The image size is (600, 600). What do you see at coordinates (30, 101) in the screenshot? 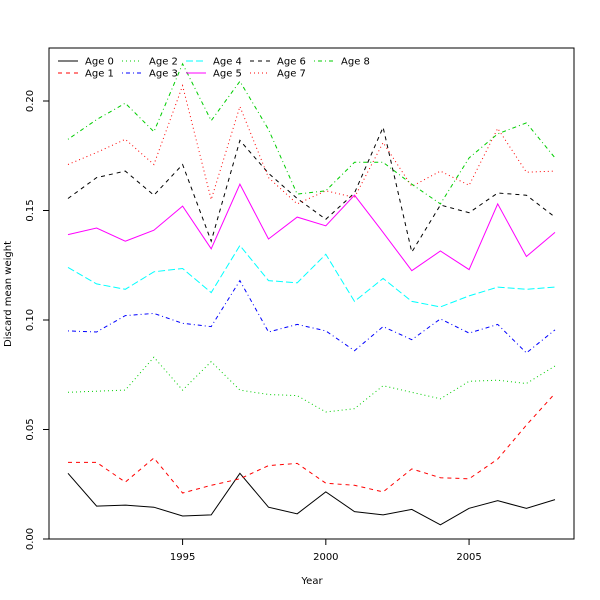
I see `y-tick-label: 0.20` at bounding box center [30, 101].